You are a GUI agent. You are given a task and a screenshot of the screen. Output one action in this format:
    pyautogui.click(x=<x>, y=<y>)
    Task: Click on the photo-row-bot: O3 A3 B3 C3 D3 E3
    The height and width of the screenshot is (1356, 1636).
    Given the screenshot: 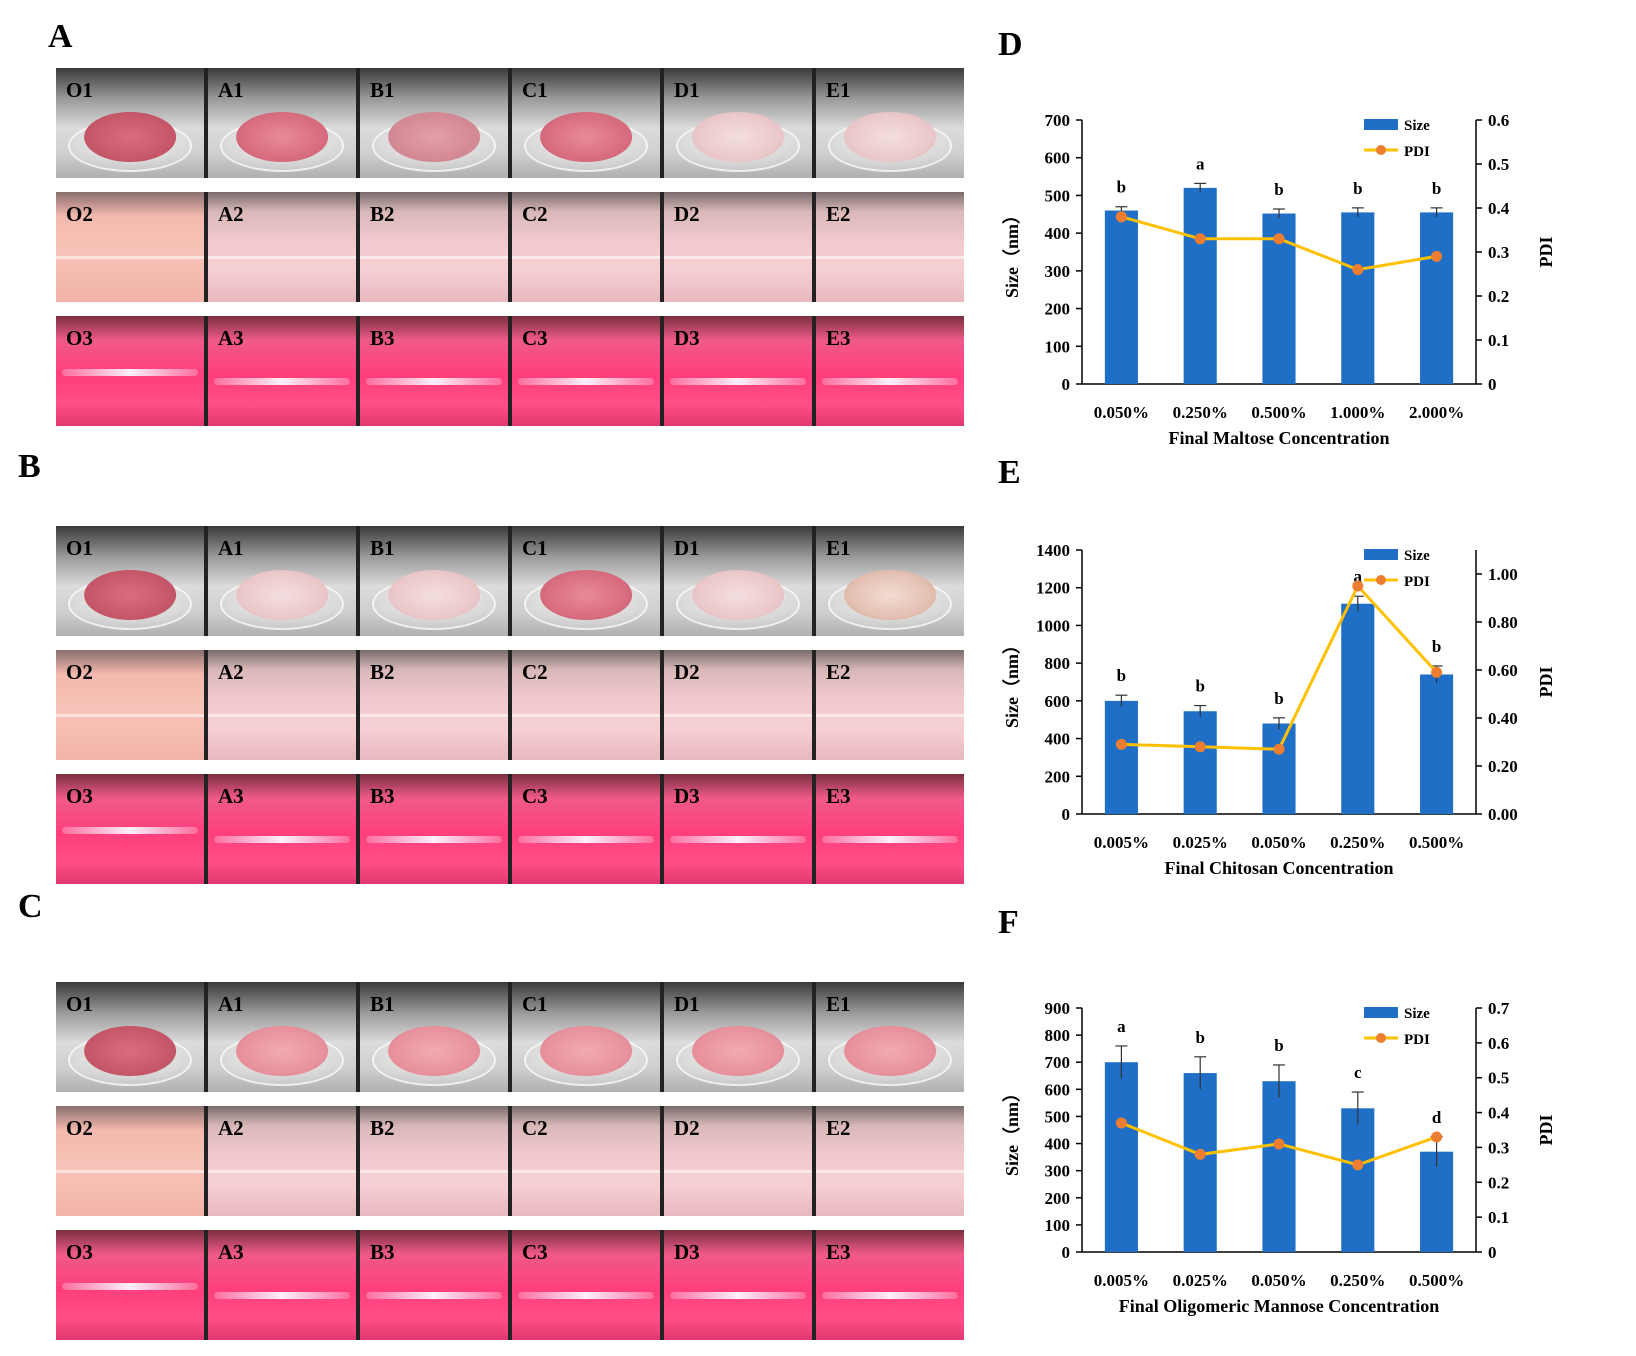 What is the action you would take?
    pyautogui.click(x=510, y=829)
    